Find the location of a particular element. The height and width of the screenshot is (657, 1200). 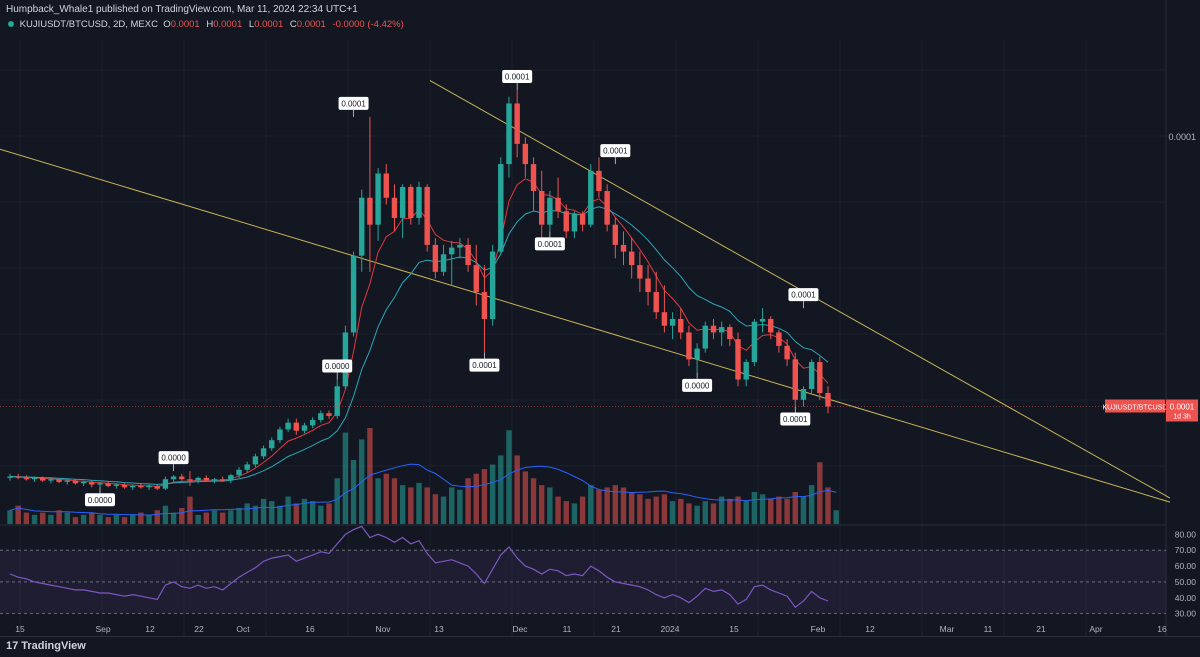

callout-label: 0.0001 is located at coordinates (795, 419).